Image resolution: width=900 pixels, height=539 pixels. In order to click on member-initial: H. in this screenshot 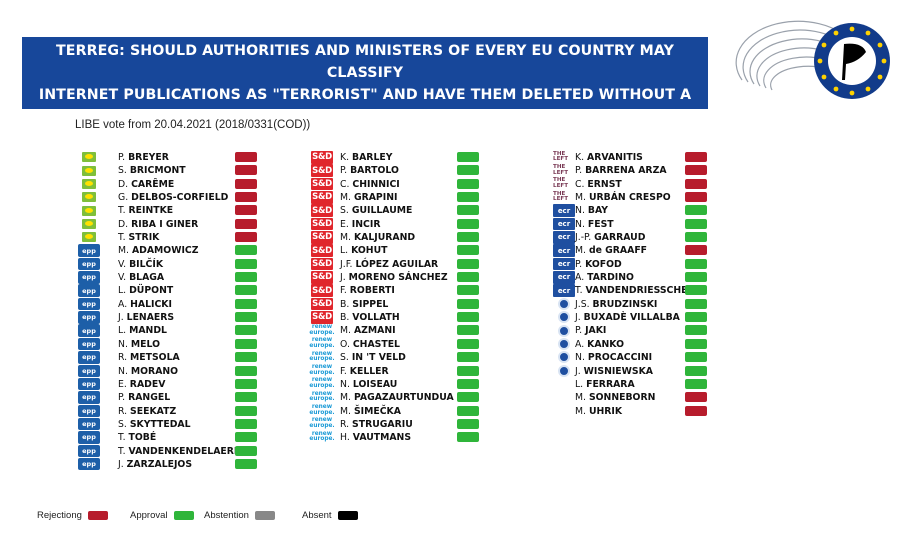, I will do `click(346, 438)`.